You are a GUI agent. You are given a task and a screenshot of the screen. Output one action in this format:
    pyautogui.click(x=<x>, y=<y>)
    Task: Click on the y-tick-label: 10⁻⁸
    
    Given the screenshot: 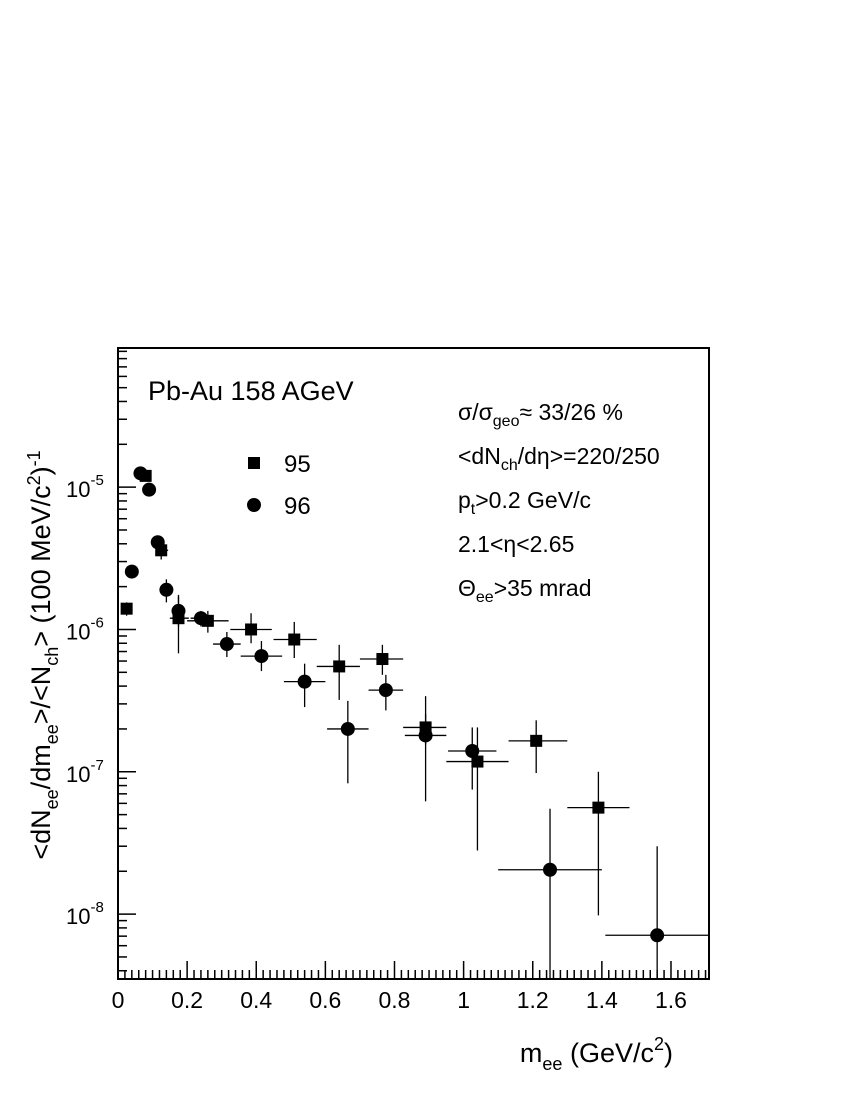 What is the action you would take?
    pyautogui.click(x=85, y=914)
    